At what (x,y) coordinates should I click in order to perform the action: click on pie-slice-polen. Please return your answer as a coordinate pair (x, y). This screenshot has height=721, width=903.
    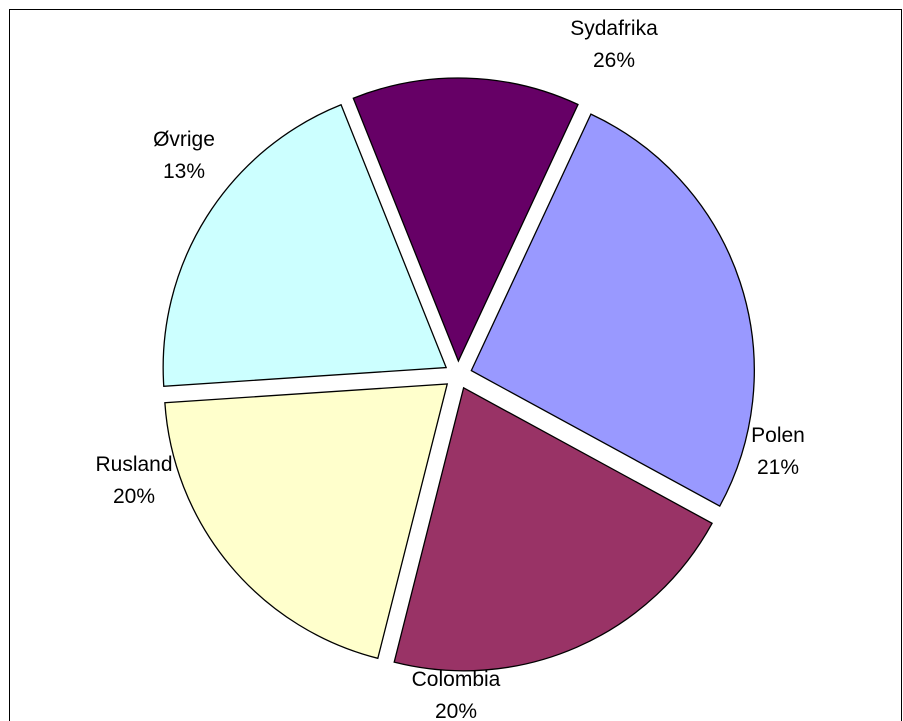
    Looking at the image, I should click on (553, 529).